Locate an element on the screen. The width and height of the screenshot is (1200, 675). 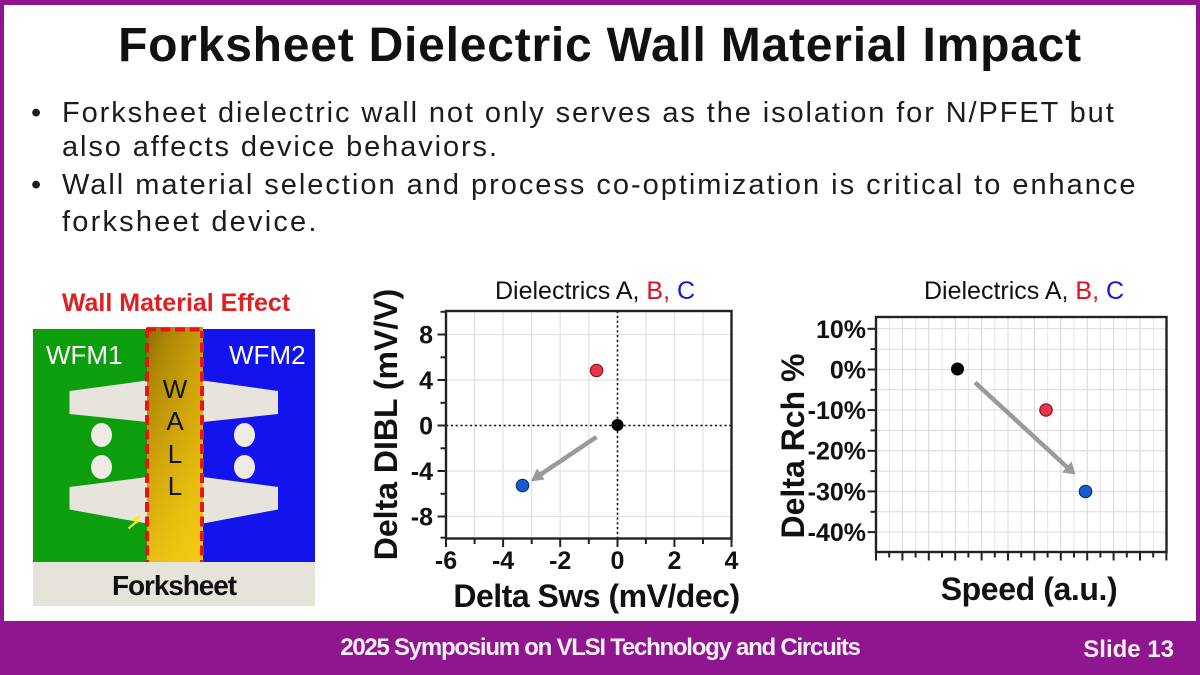
svg-text: -20% is located at coordinates (837, 452).